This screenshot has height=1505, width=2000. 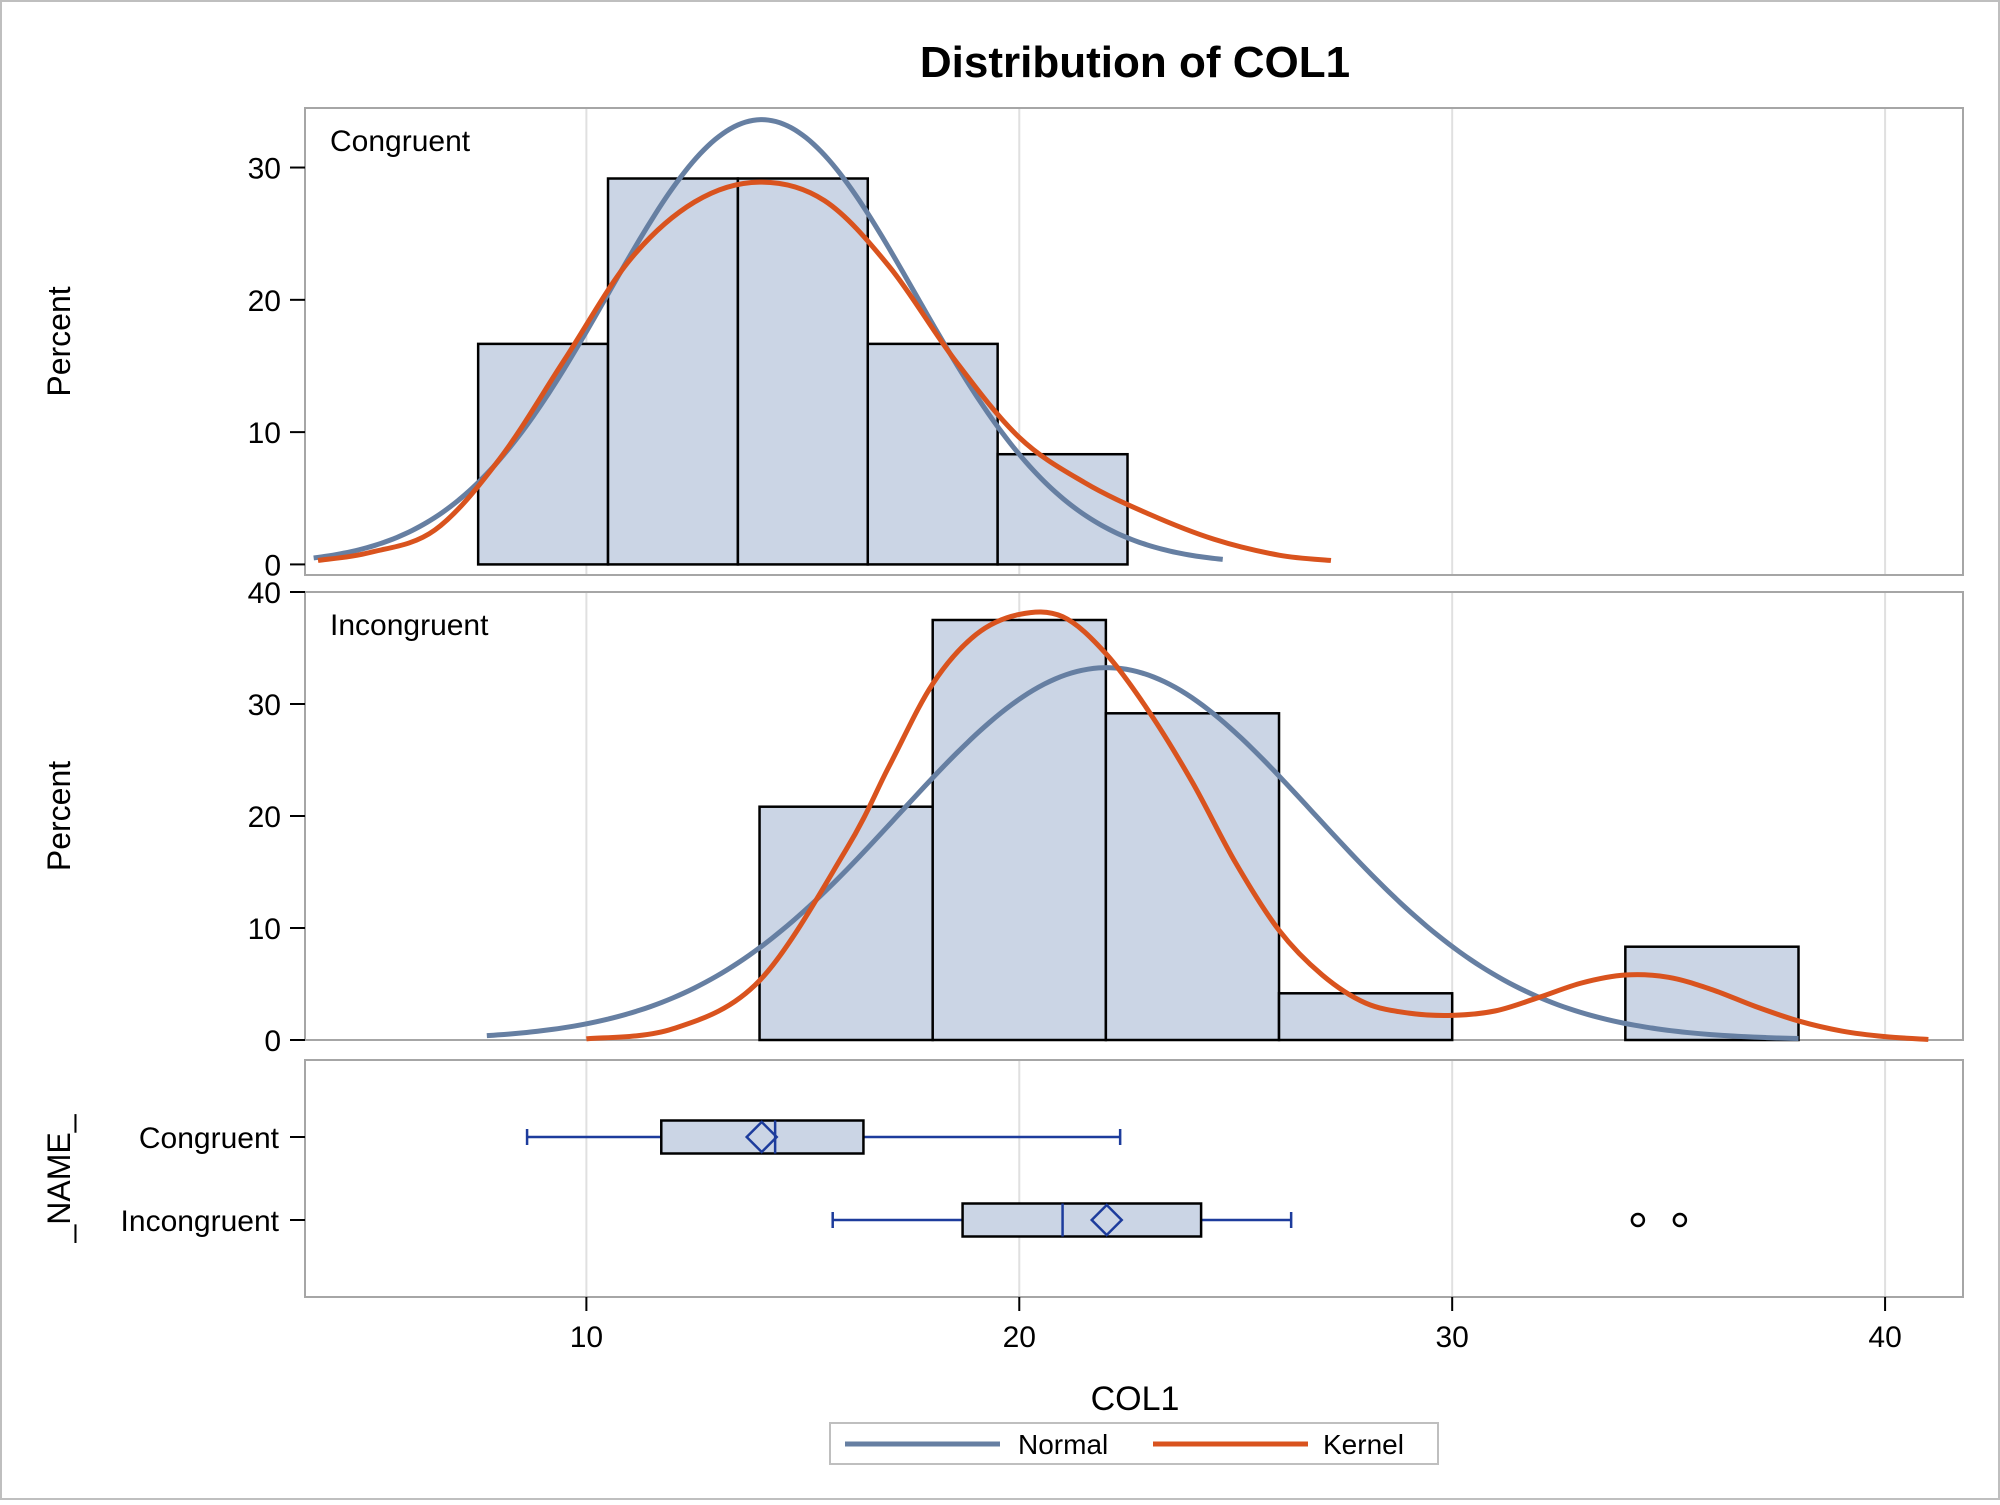 I want to click on y-tick-label-congruent: 0, so click(x=272, y=565).